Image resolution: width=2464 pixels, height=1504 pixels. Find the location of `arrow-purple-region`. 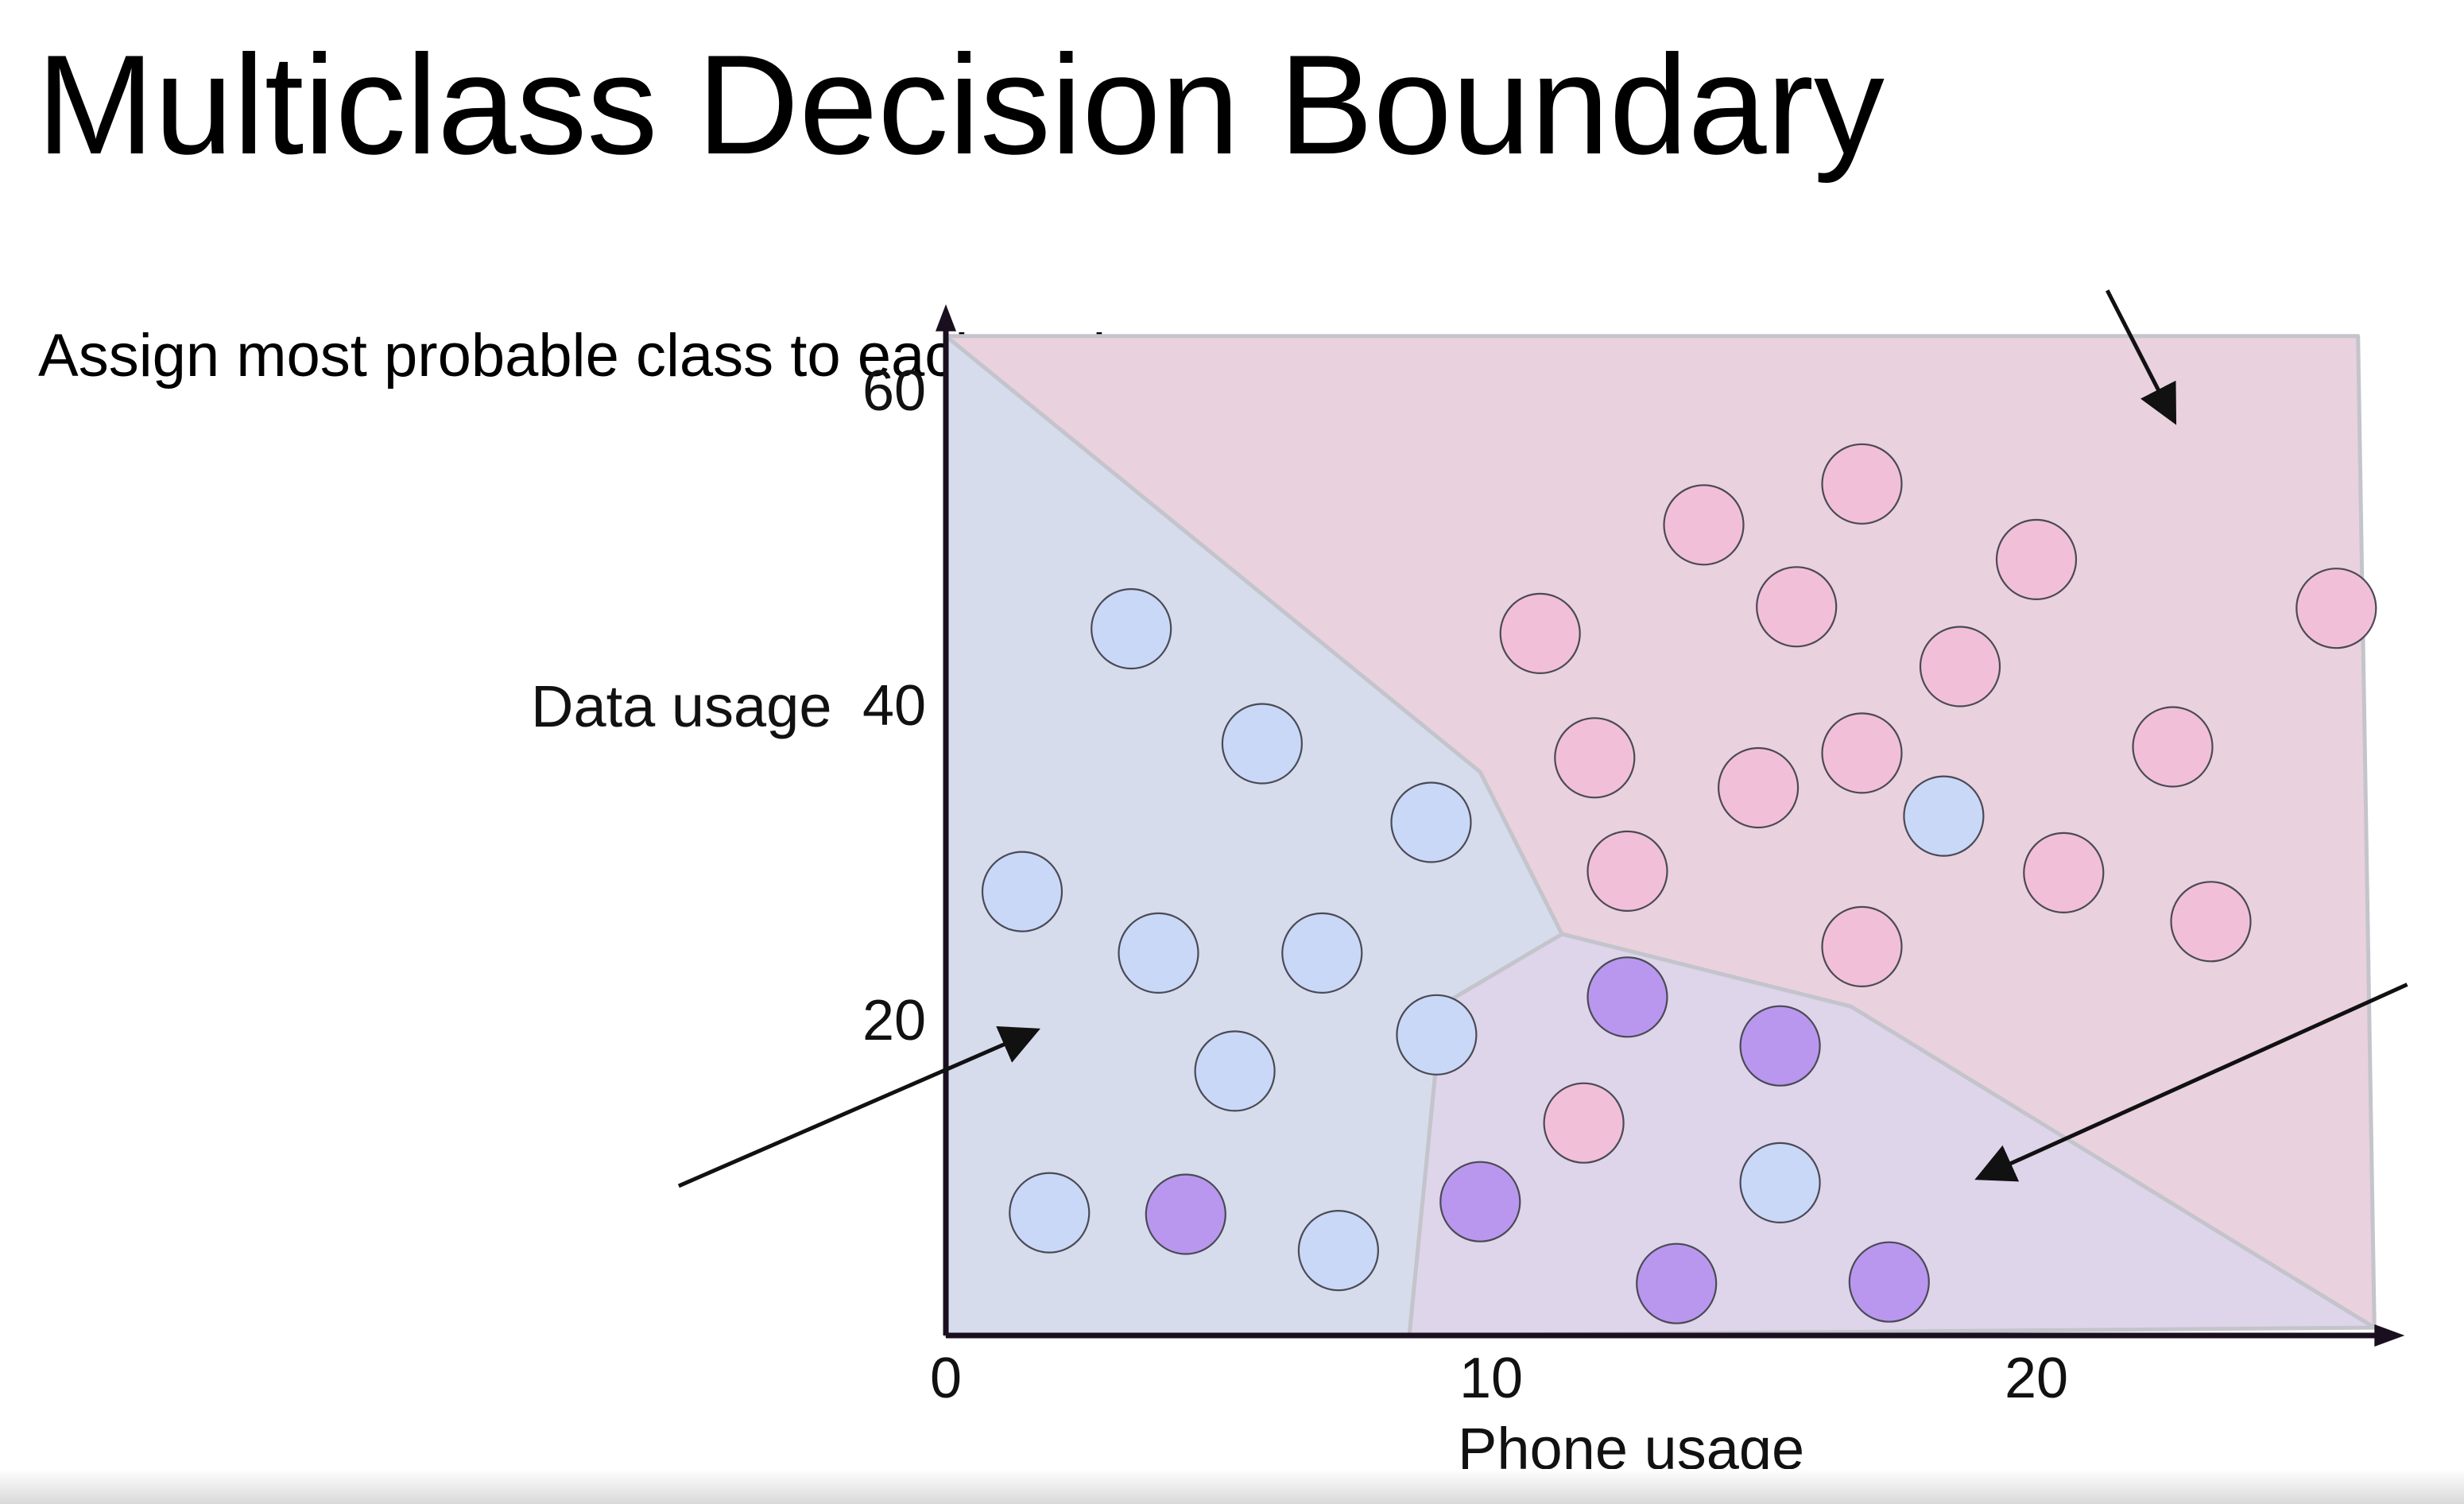

arrow-purple-region is located at coordinates (2191, 1082).